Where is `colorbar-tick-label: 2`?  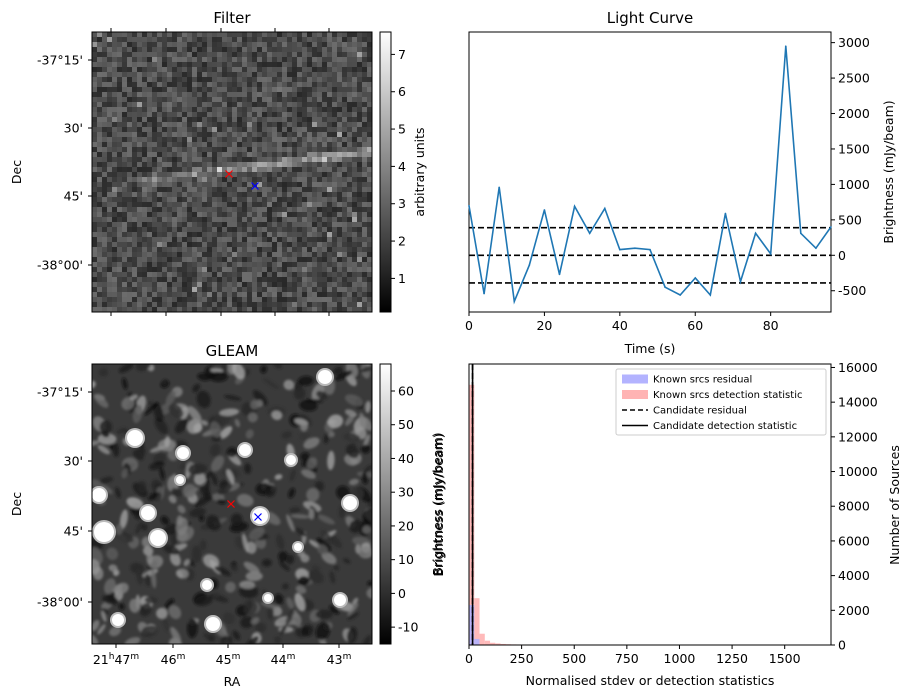
colorbar-tick-label: 2 is located at coordinates (402, 241).